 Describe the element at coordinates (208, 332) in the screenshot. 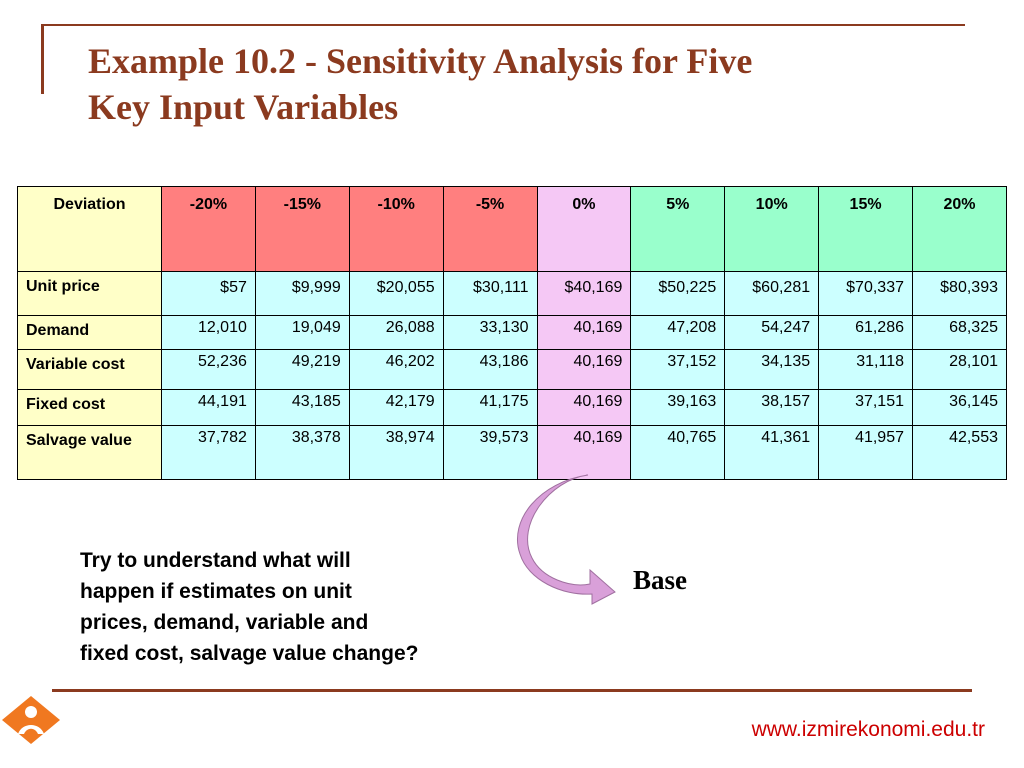

I see `table-cell: 12,010` at that location.